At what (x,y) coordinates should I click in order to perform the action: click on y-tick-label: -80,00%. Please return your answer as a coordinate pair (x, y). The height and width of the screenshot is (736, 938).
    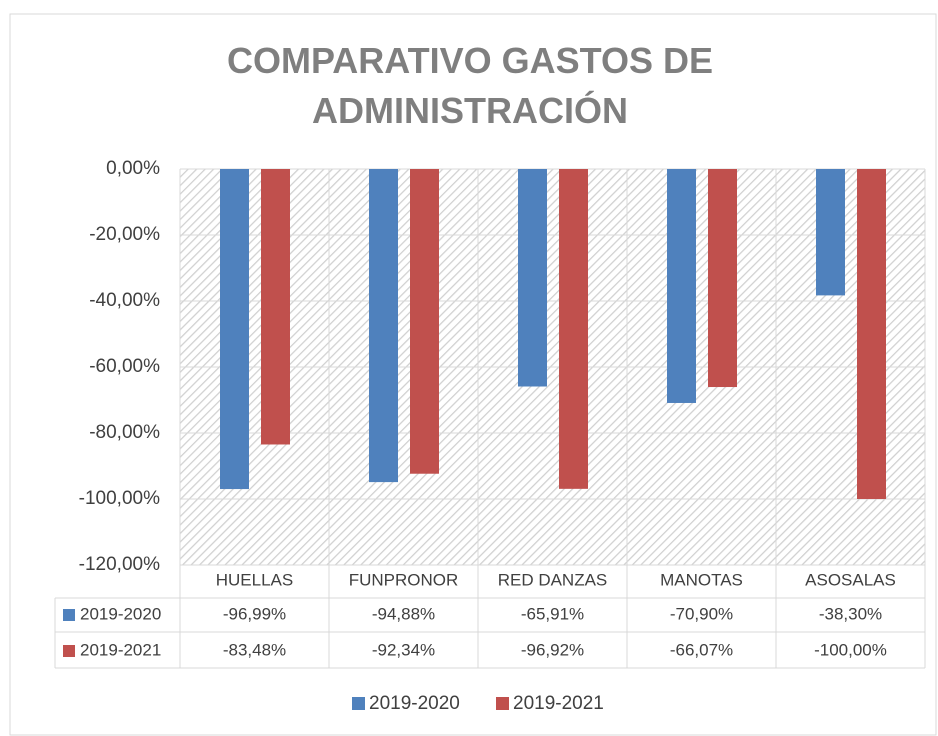
    Looking at the image, I should click on (124, 432).